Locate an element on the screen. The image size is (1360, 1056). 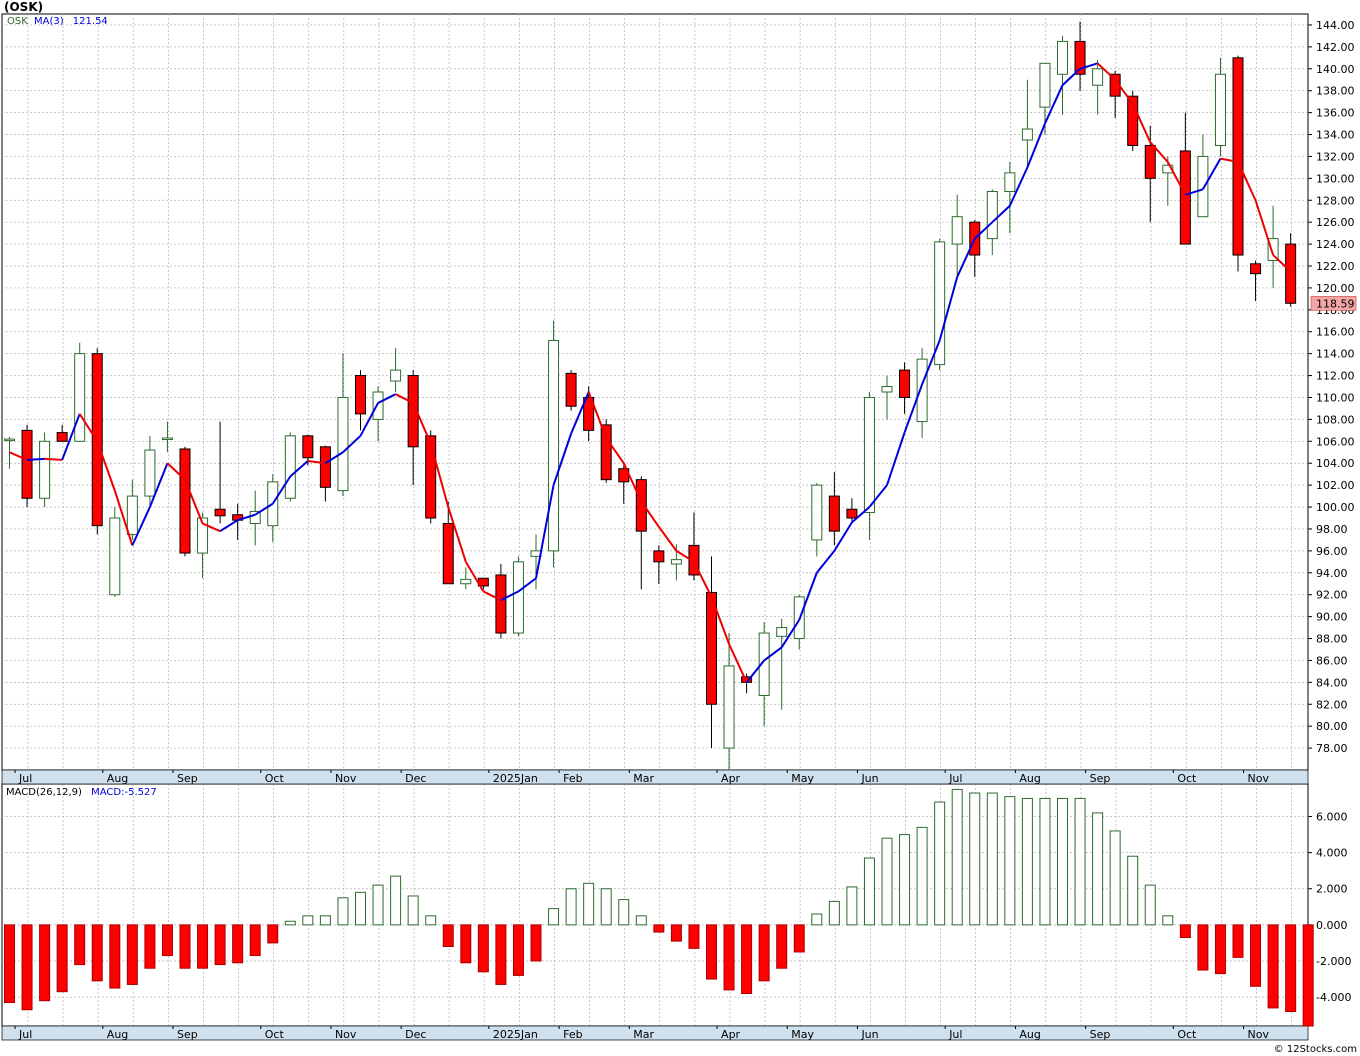
price-tick-label: 78.00 is located at coordinates (1332, 748).